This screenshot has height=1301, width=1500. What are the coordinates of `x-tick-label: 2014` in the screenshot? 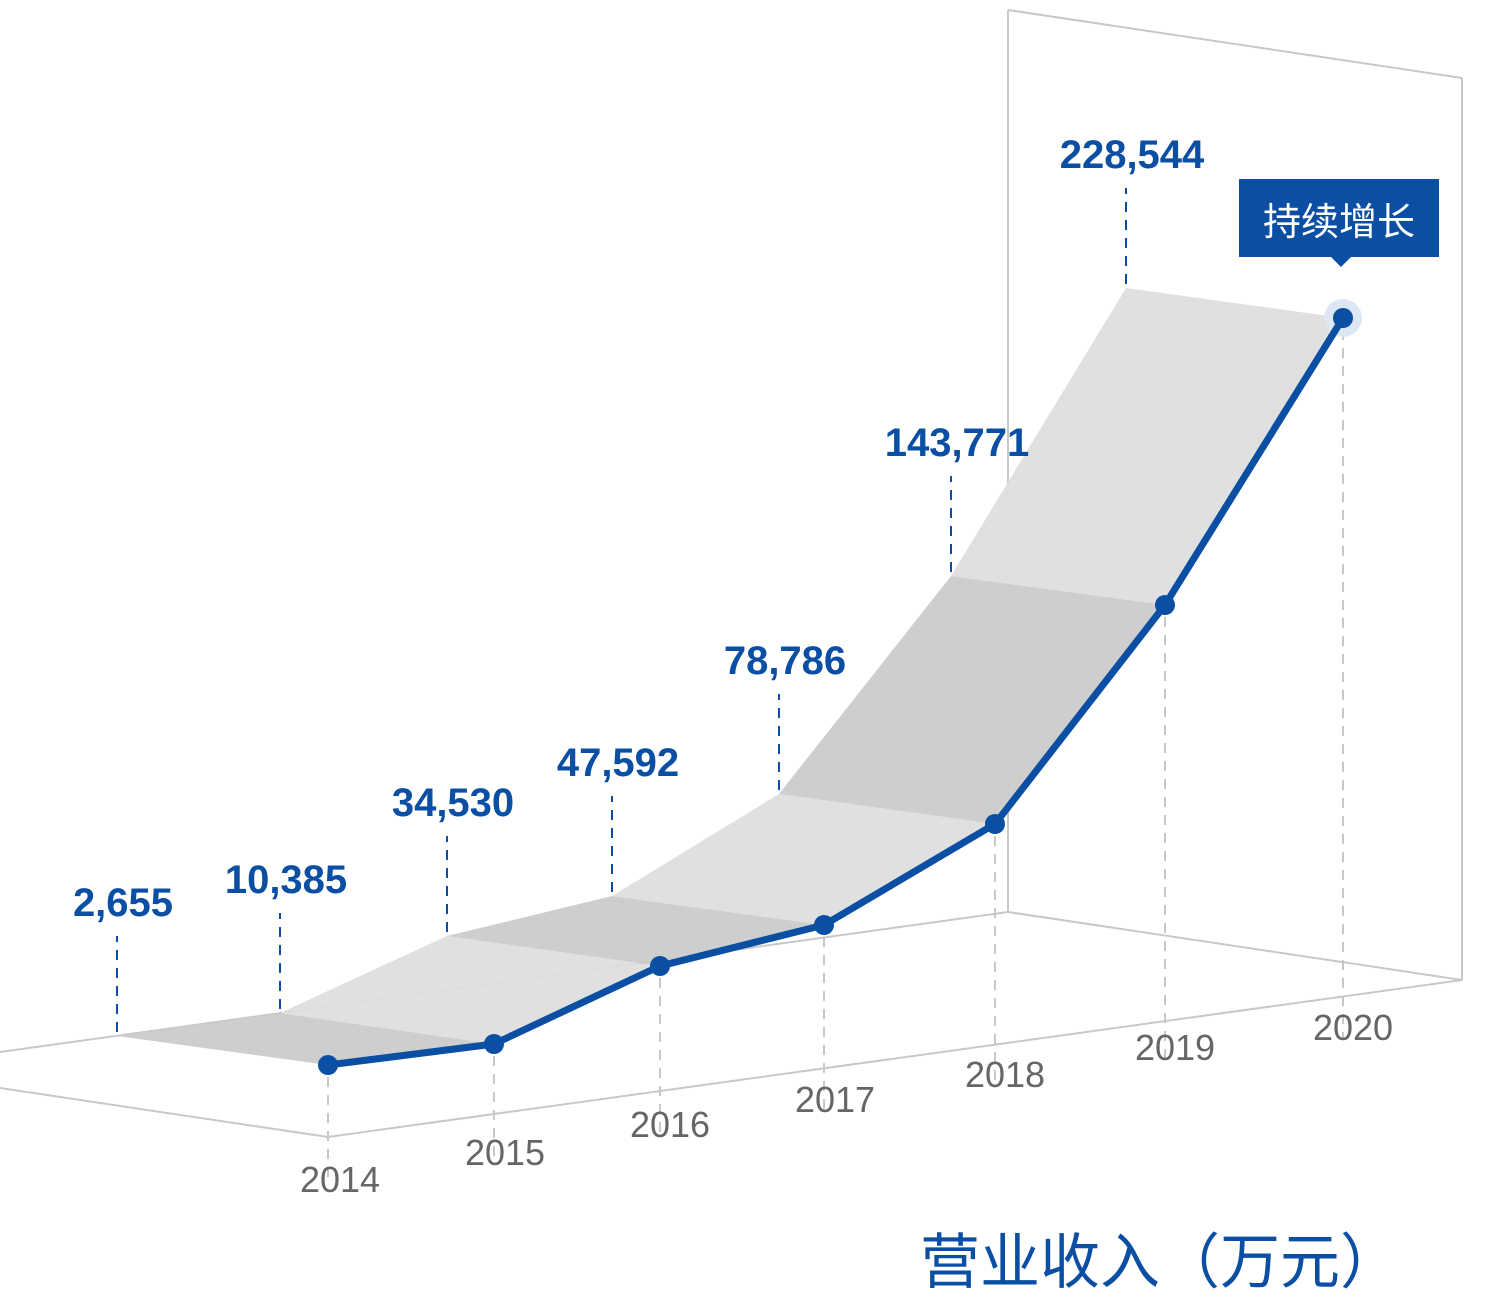 It's located at (340, 1179).